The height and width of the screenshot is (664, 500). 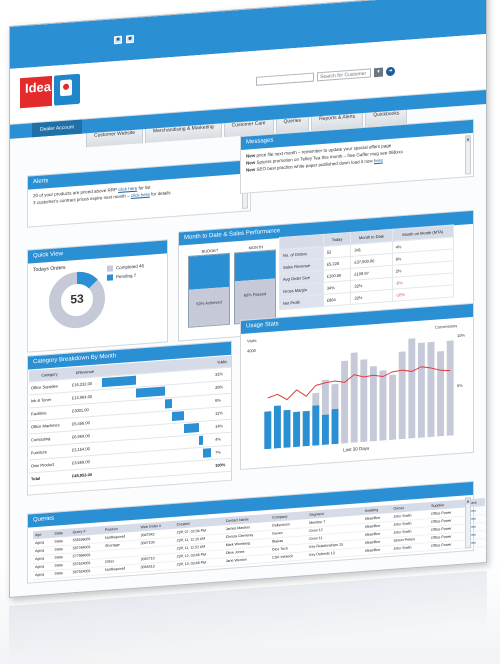 I want to click on legend-pending: Pending 7, so click(x=125, y=276).